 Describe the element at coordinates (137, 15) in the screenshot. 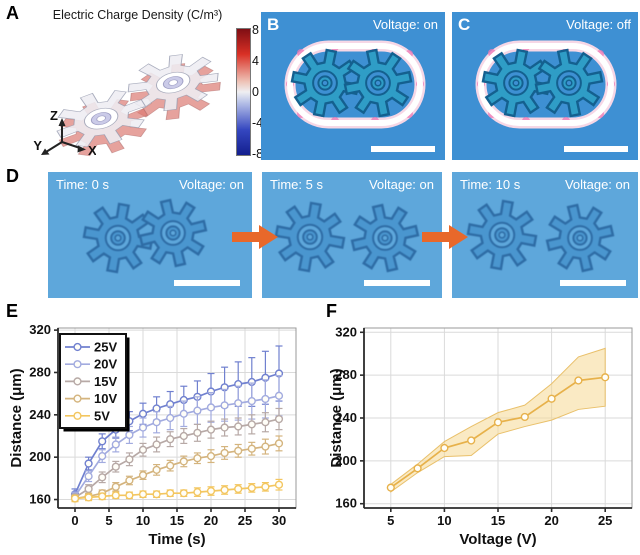

I see `panel-a-title: Electric Charge Density (C/m³)` at that location.